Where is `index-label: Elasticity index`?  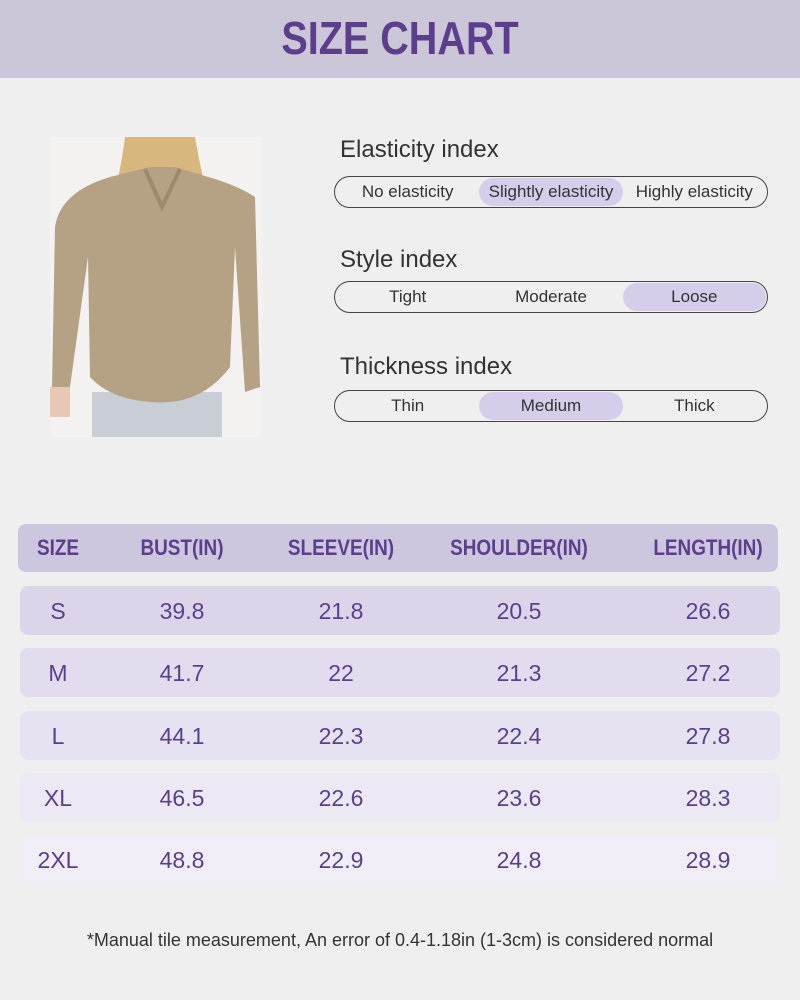 index-label: Elasticity index is located at coordinates (419, 149).